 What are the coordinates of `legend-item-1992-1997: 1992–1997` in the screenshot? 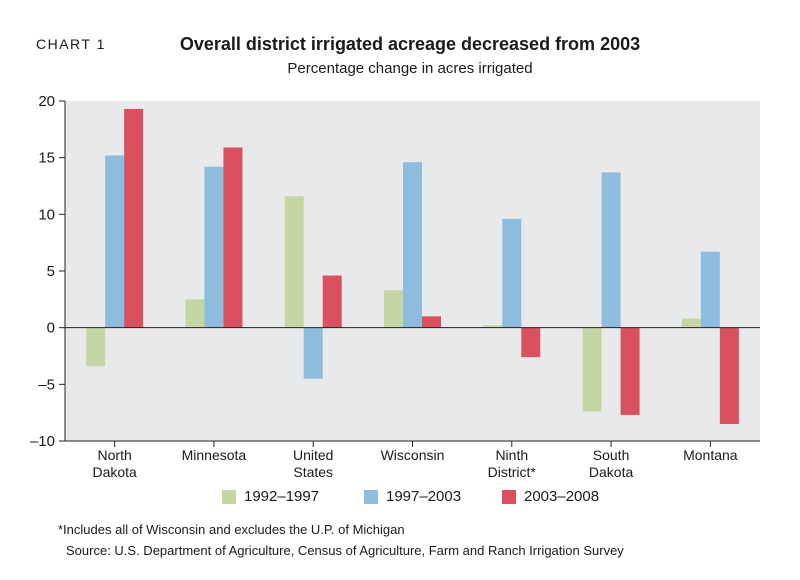 It's located at (270, 496).